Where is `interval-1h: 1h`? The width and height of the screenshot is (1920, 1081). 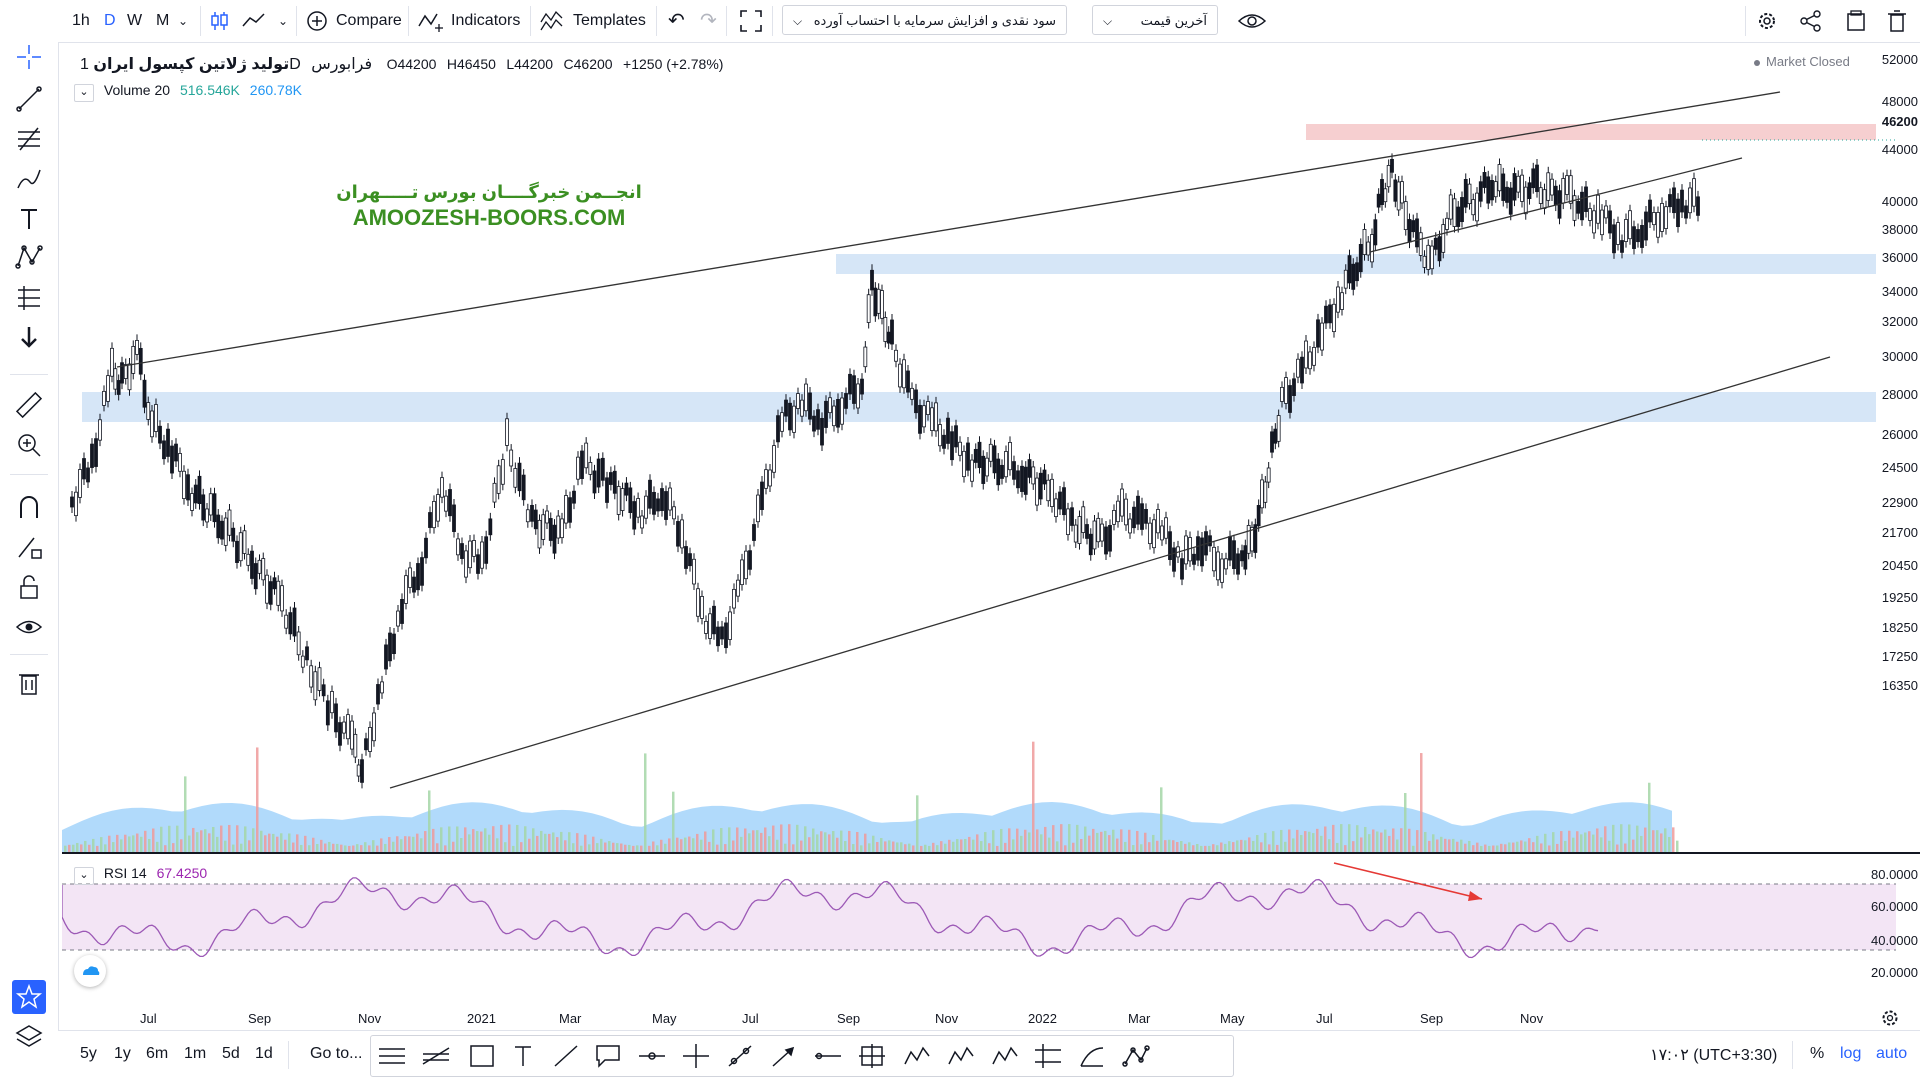
interval-1h: 1h is located at coordinates (81, 20).